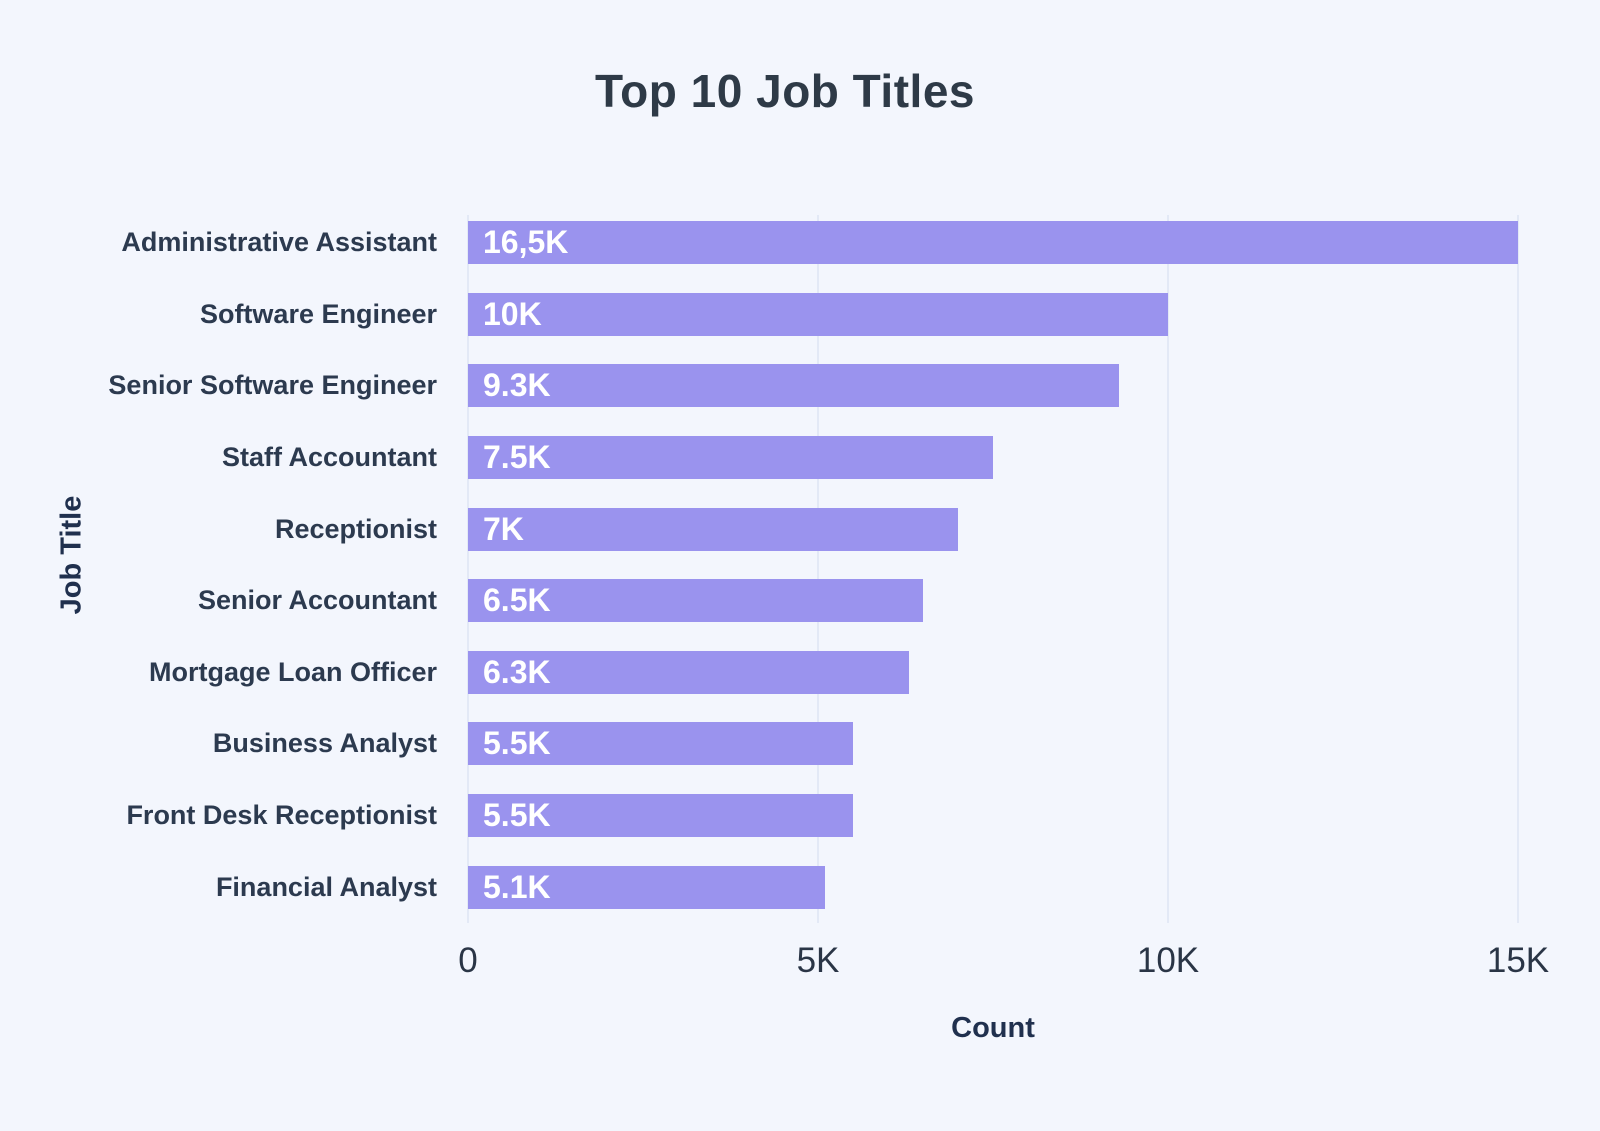 The height and width of the screenshot is (1131, 1600). I want to click on x-tick-10k: 10K, so click(1168, 960).